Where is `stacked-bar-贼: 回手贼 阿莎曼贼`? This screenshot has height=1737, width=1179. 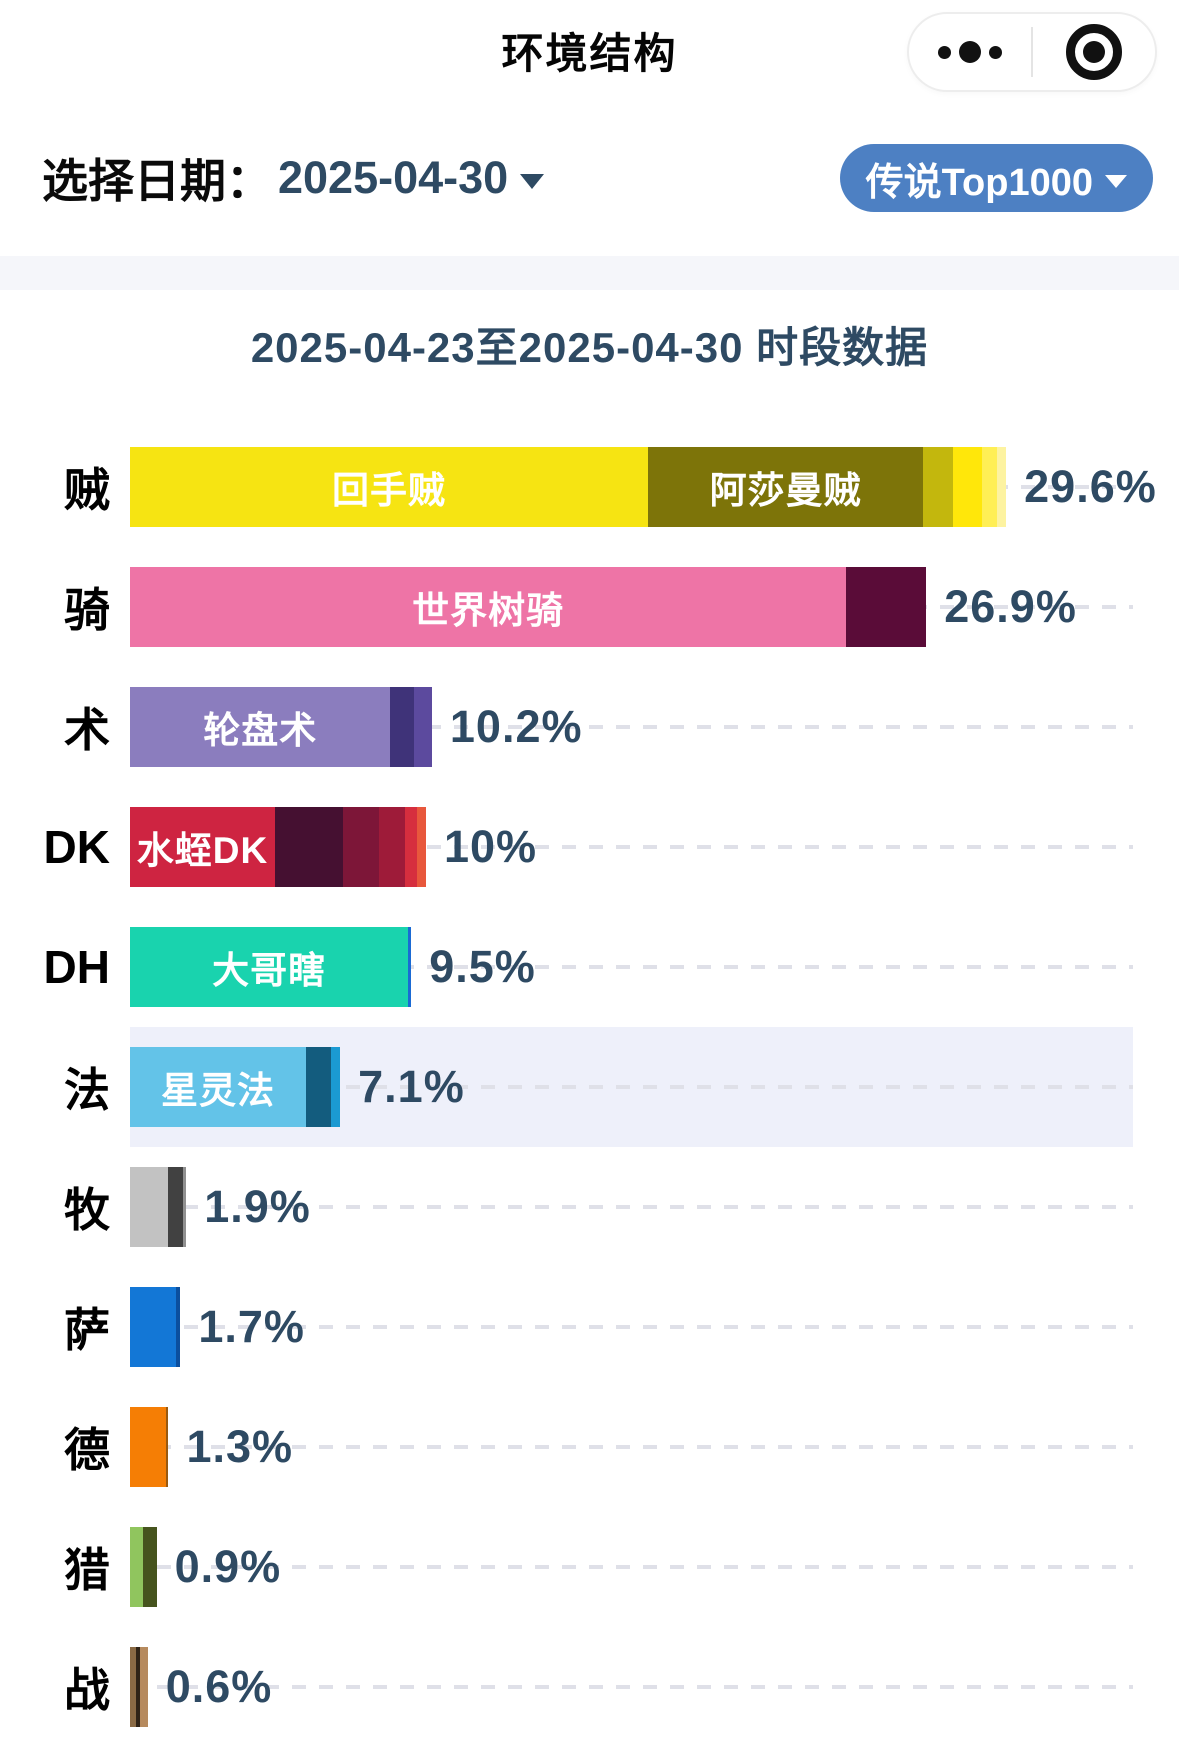
stacked-bar-贼: 回手贼 阿莎曼贼 is located at coordinates (568, 487).